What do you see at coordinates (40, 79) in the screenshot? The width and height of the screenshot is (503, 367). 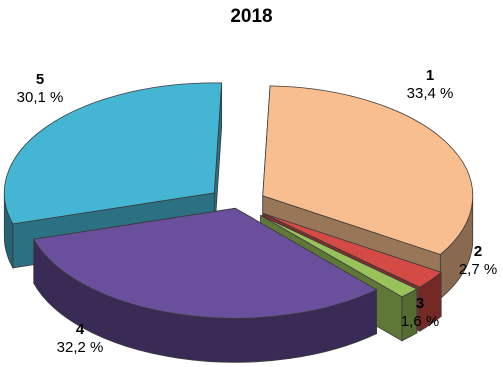 I see `slice-5-label: 5` at bounding box center [40, 79].